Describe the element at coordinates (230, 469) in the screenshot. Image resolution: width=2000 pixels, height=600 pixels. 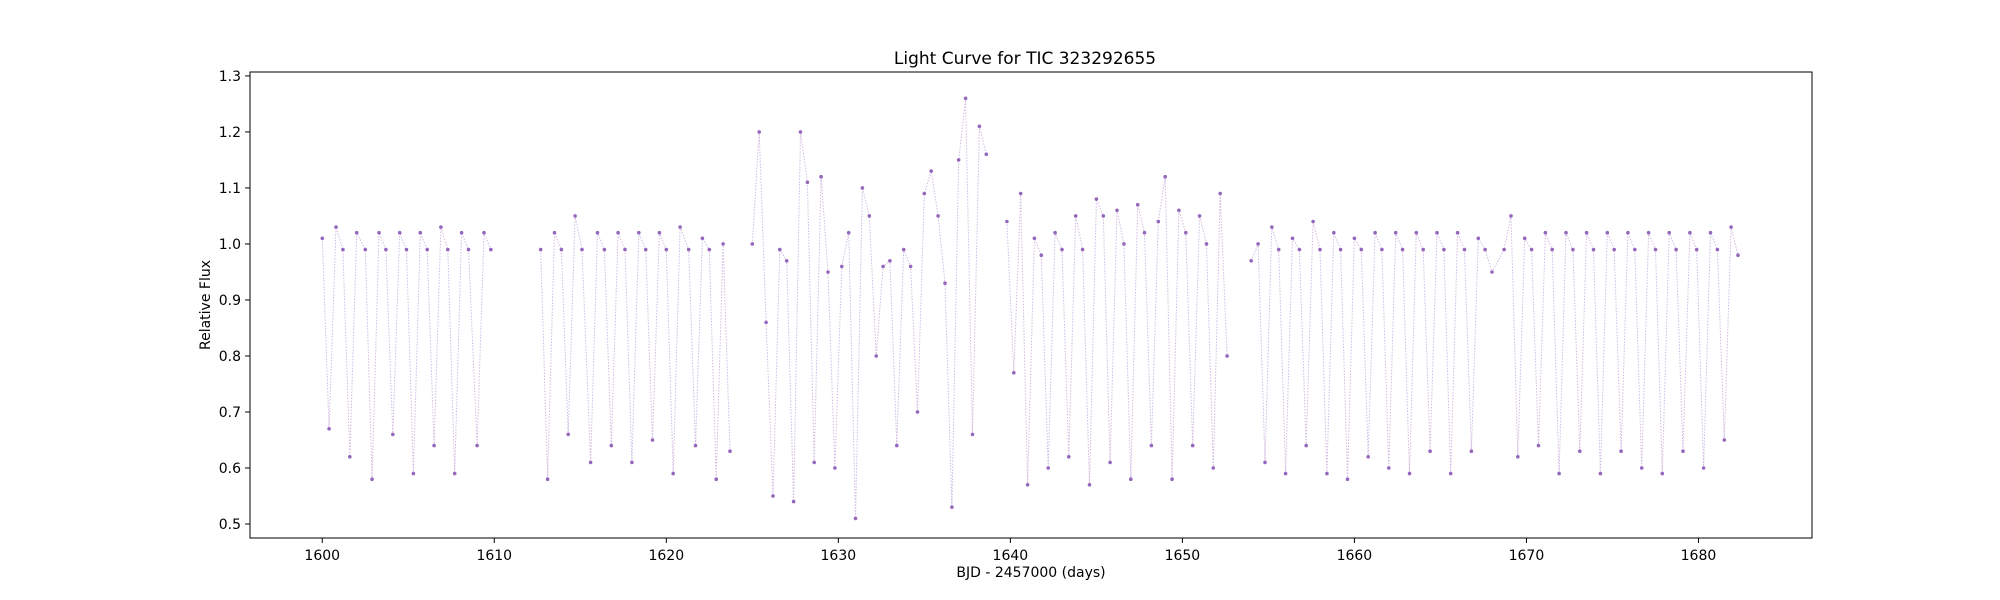
I see `y-tick-label: 0.6` at that location.